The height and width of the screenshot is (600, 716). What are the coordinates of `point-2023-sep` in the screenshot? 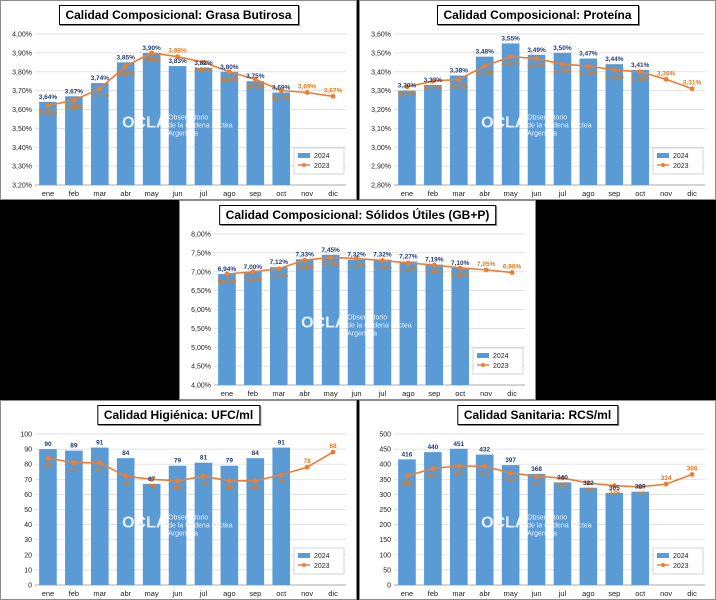 It's located at (614, 486).